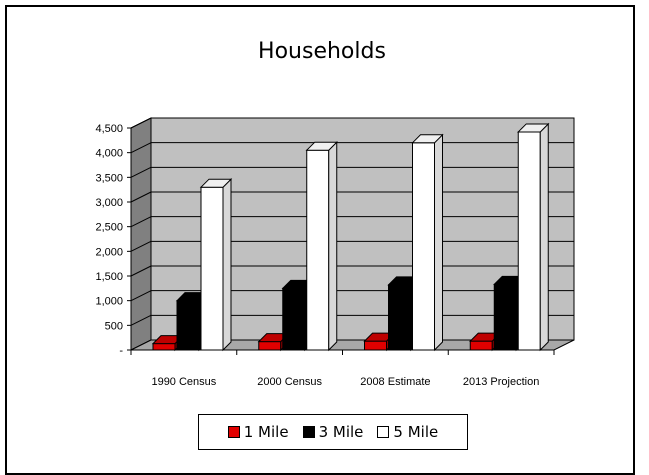 The height and width of the screenshot is (475, 649). Describe the element at coordinates (109, 228) in the screenshot. I see `y-tick-label: 2,500` at that location.